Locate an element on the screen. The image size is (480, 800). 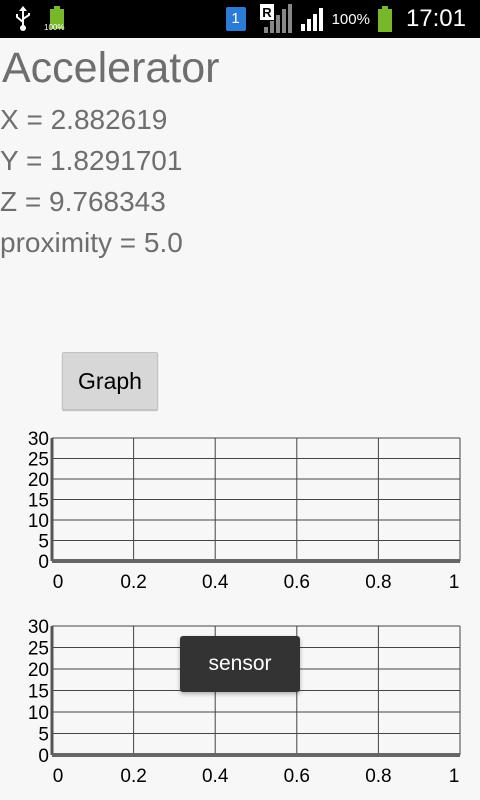
graph-button: Graph is located at coordinates (110, 381).